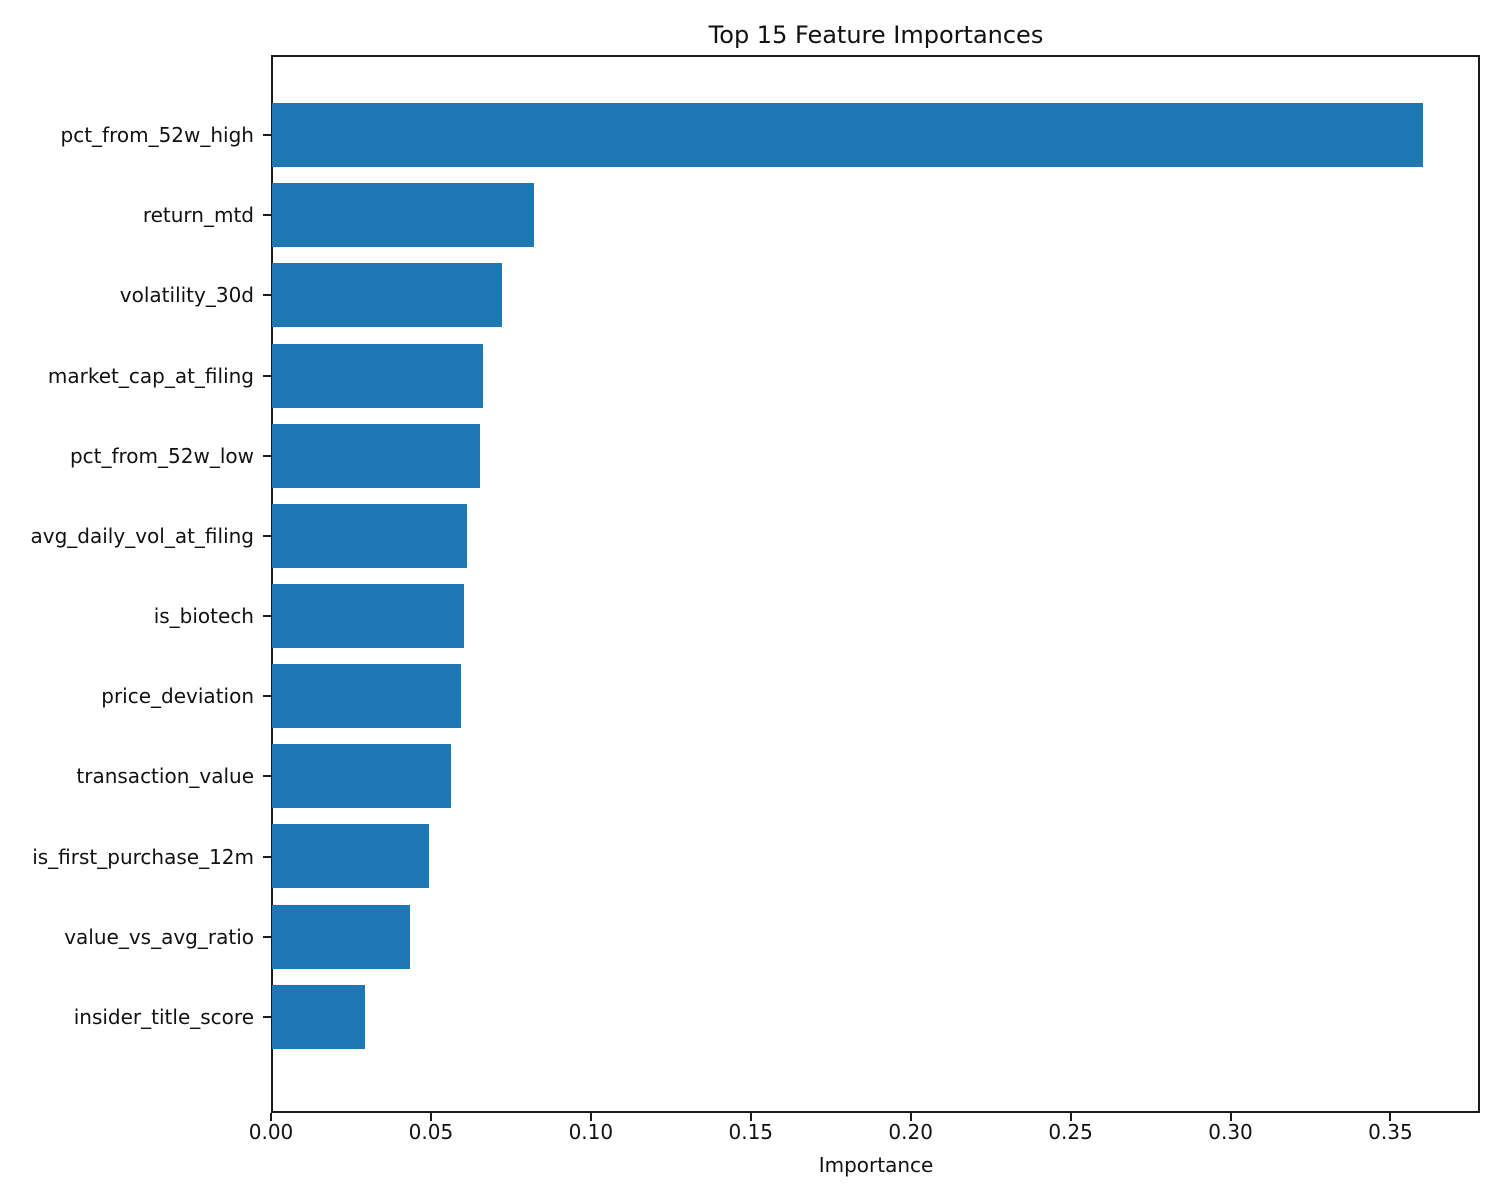 The height and width of the screenshot is (1200, 1500). What do you see at coordinates (186, 295) in the screenshot?
I see `y-tick-label: volatility_30d` at bounding box center [186, 295].